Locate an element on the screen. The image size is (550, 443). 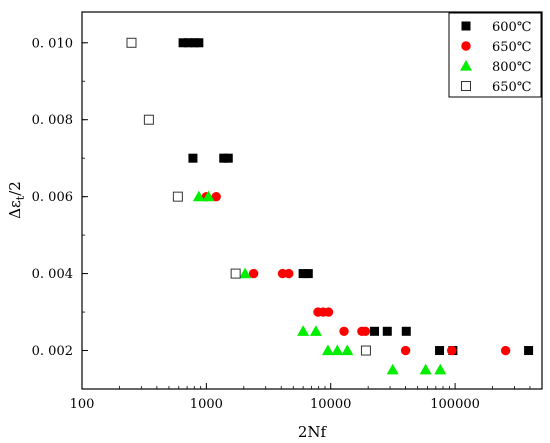
x-axis: 100 1000 10000 100000 is located at coordinates (306, 397).